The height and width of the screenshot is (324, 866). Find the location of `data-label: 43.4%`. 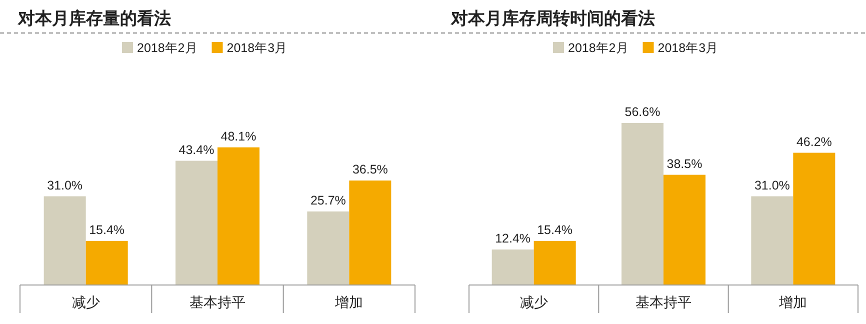

data-label: 43.4% is located at coordinates (196, 149).